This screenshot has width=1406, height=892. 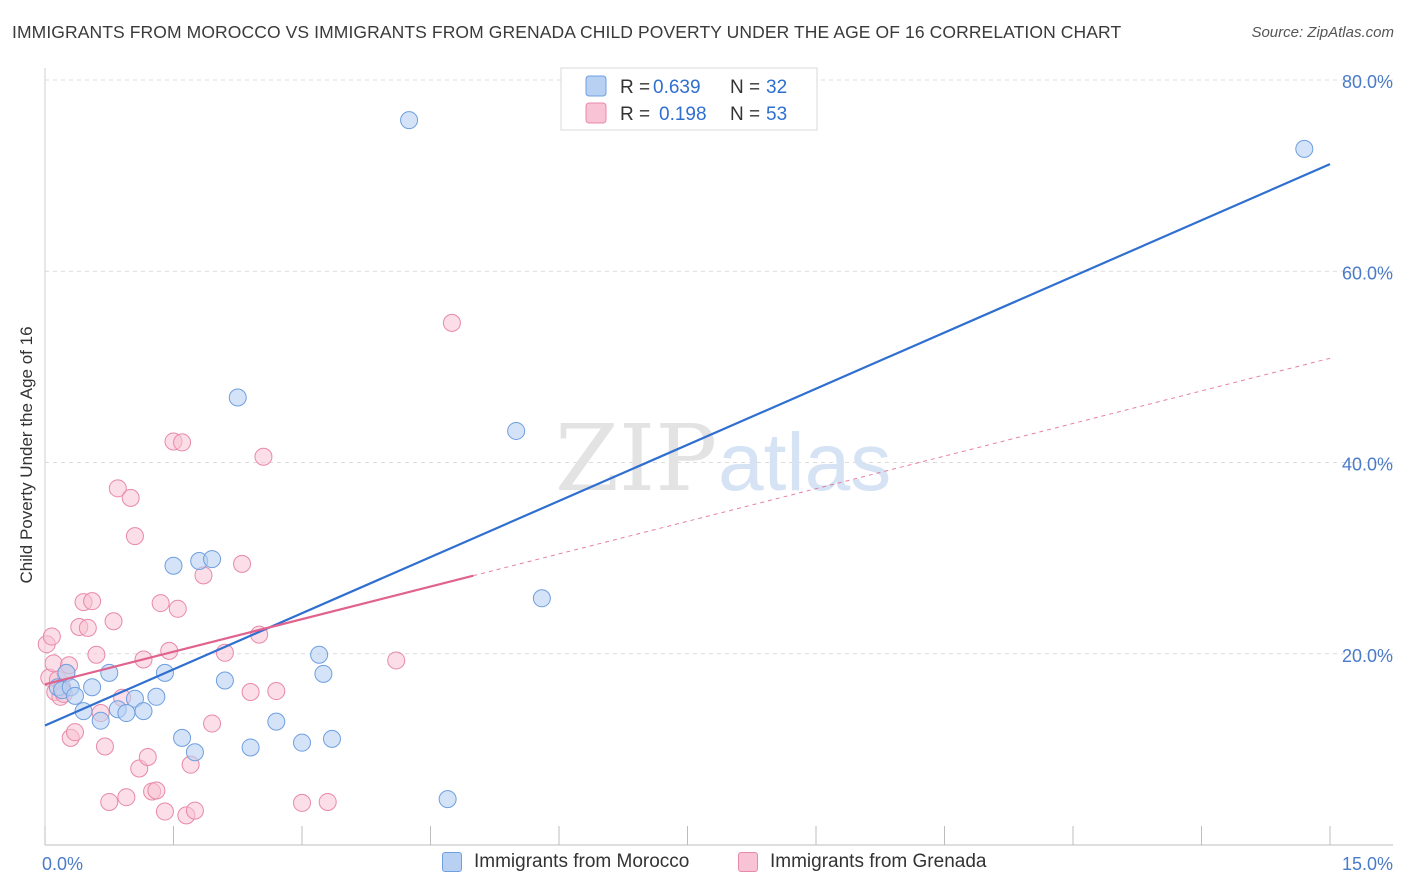 I want to click on watermark: ZIP atlas, so click(x=723, y=458).